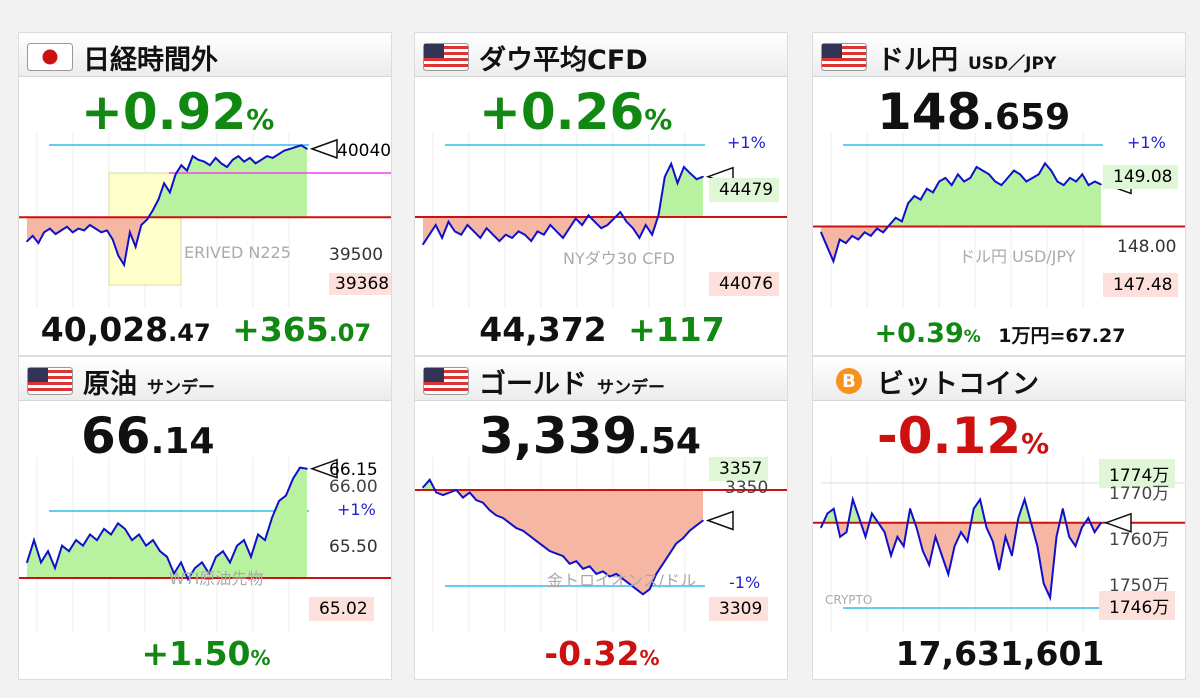  Describe the element at coordinates (999, 544) in the screenshot. I see `chart-bitcoin` at that location.